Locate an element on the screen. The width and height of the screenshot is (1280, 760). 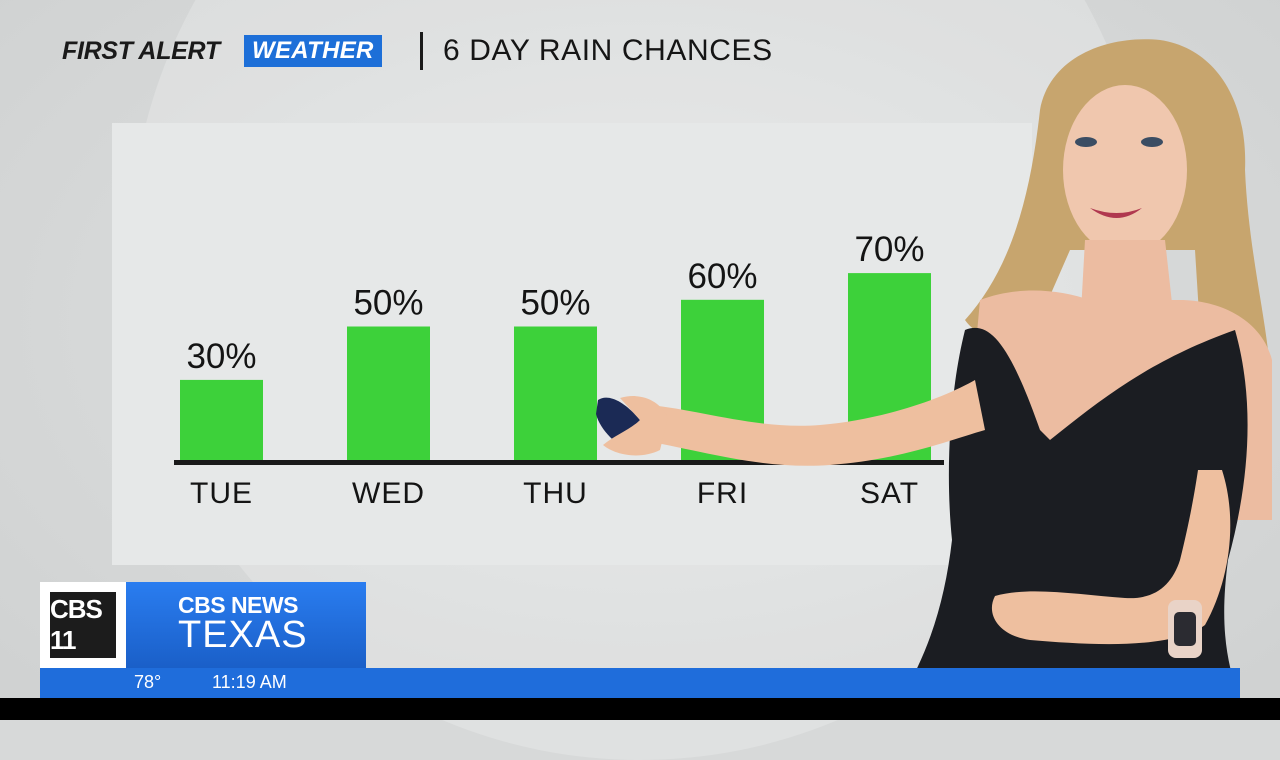
page-title: 6 DAY RAIN CHANCES is located at coordinates (608, 50).